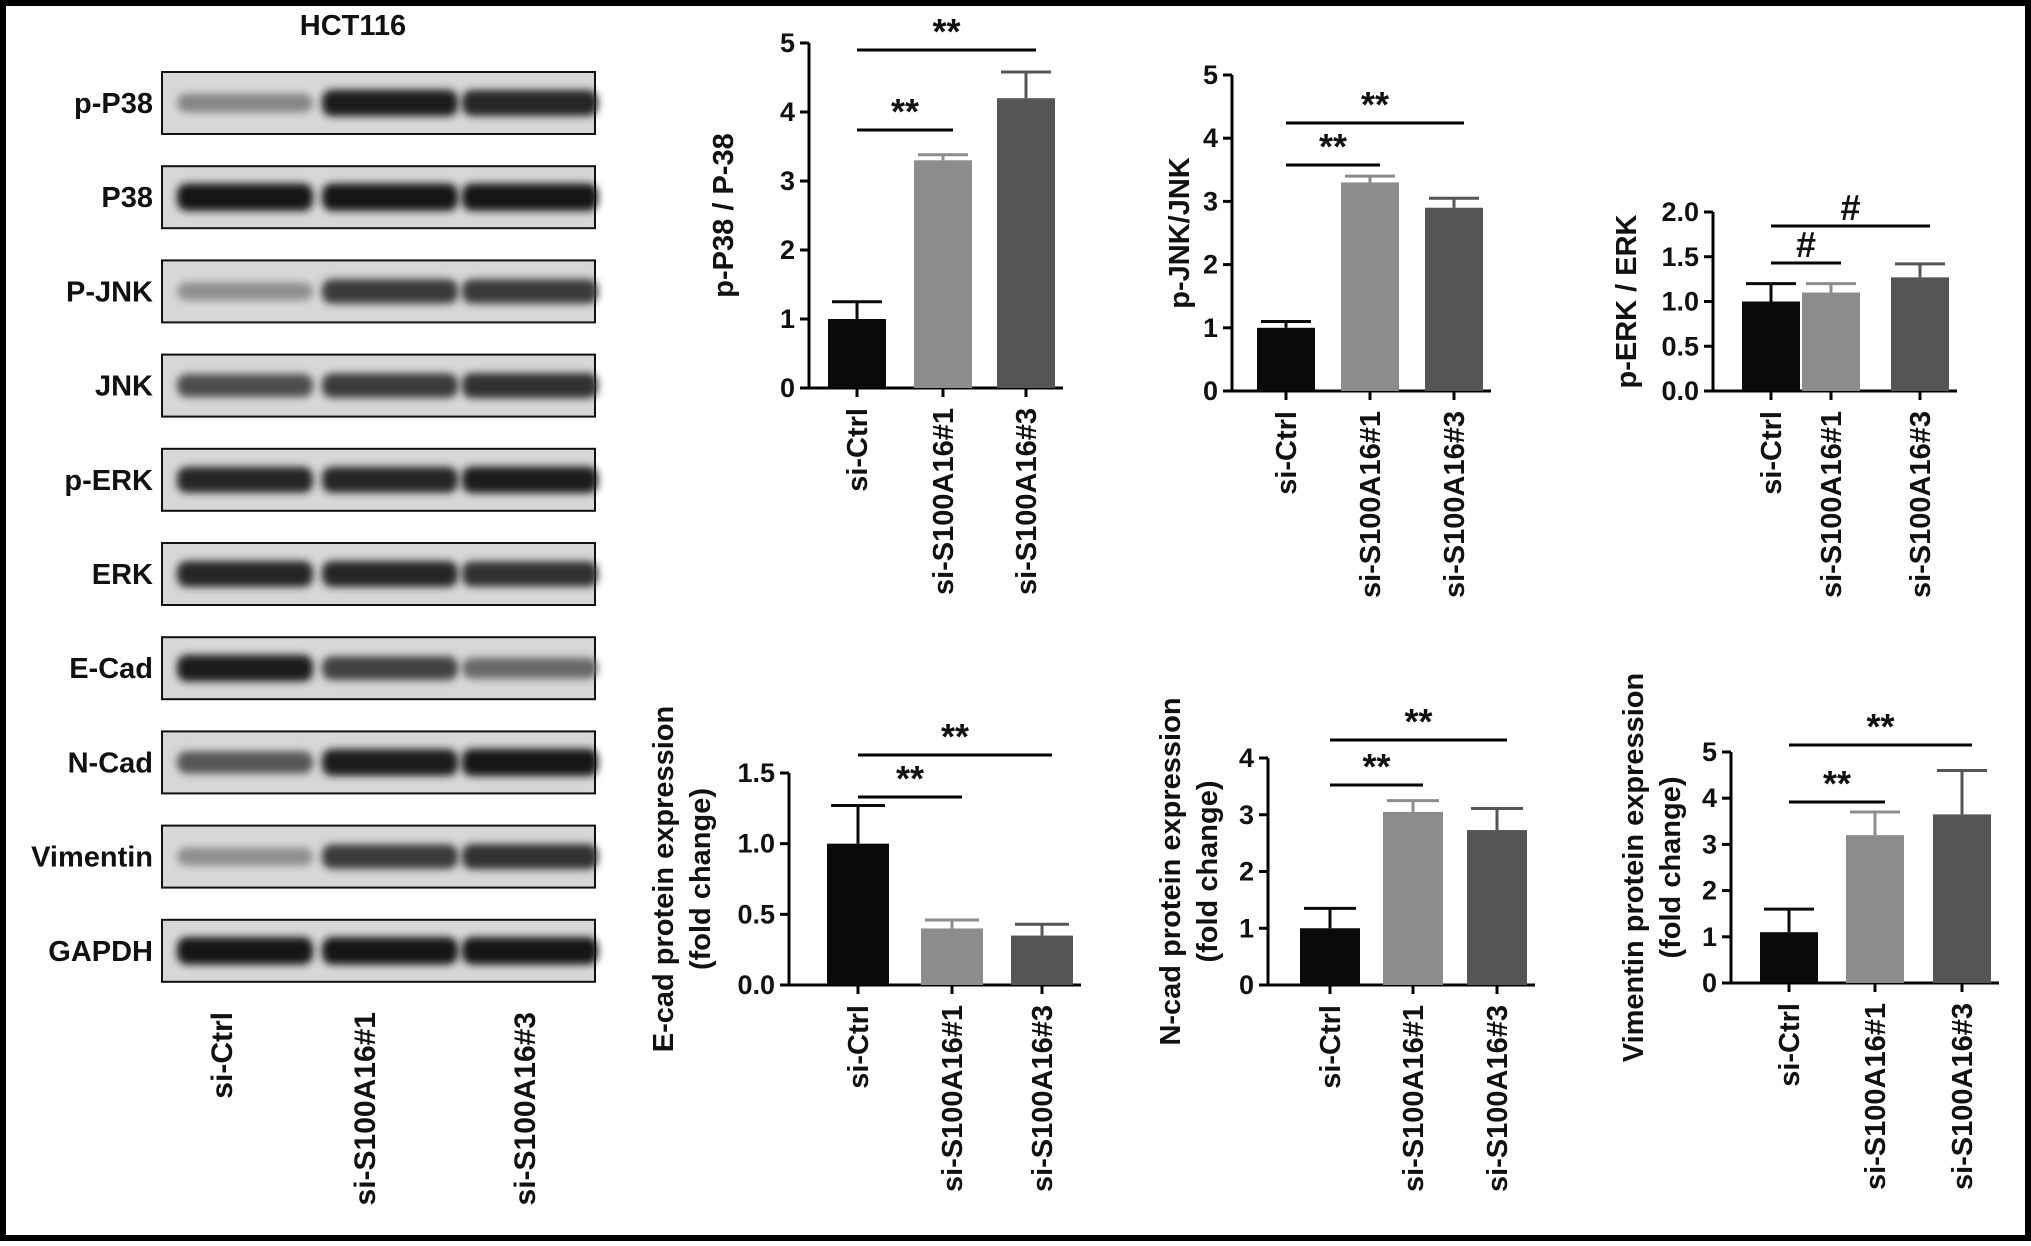  Describe the element at coordinates (525, 1108) in the screenshot. I see `lane-label: si-S100A16#3` at that location.